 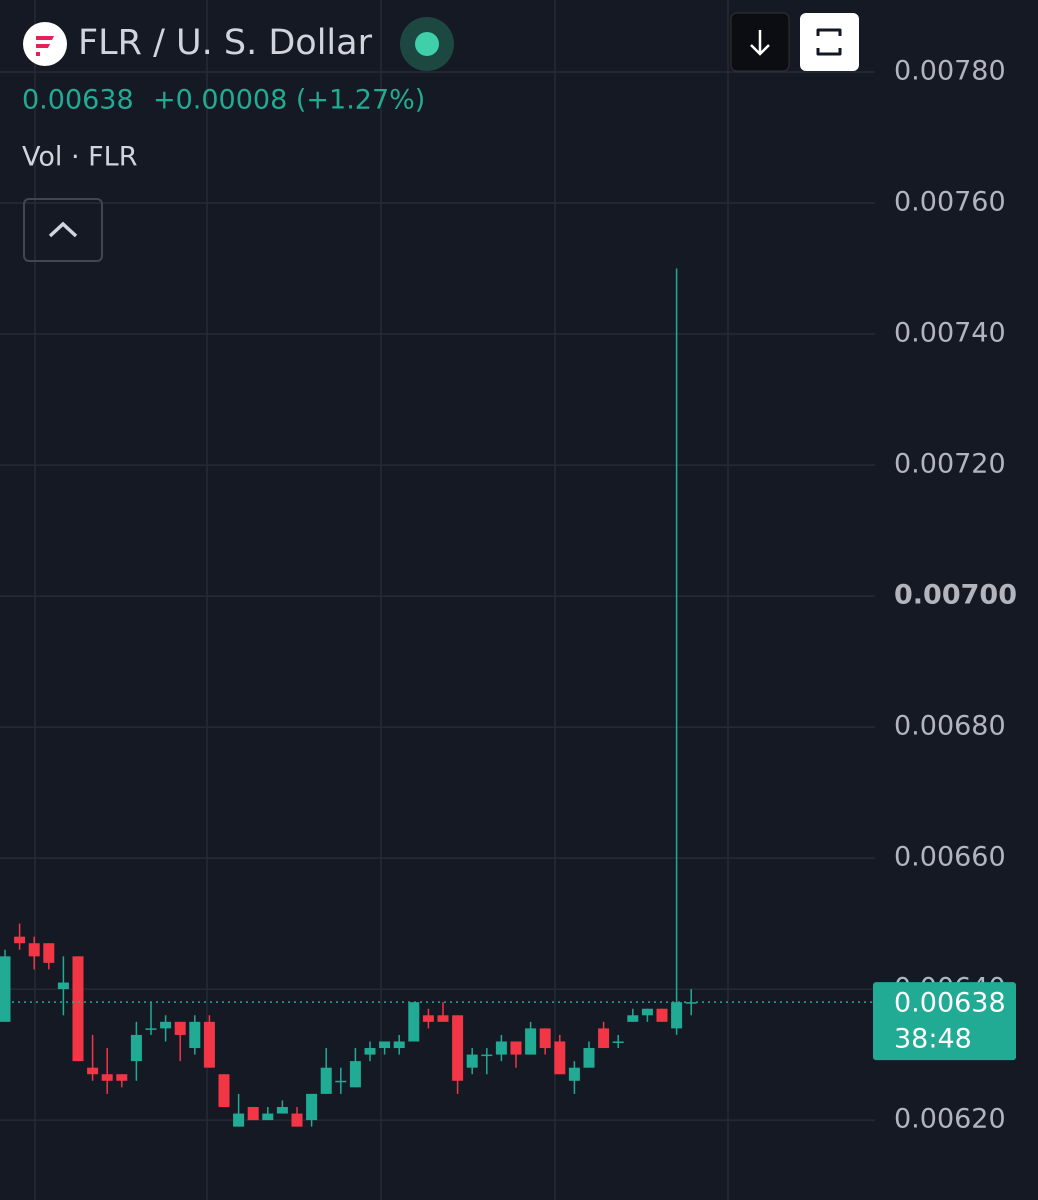 What do you see at coordinates (950, 1003) in the screenshot?
I see `price-tag-value: 0.00638` at bounding box center [950, 1003].